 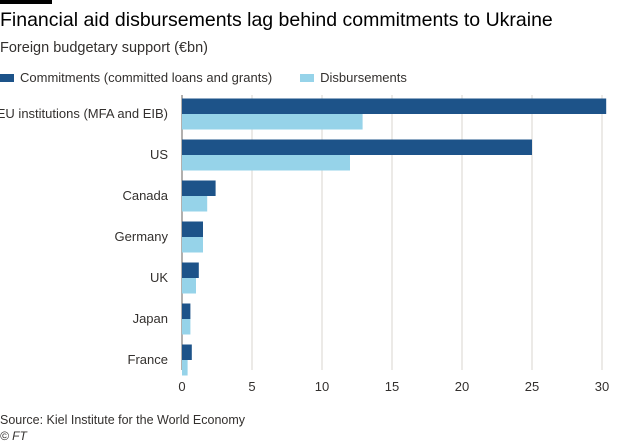 I want to click on bar-commitments-eu-institutions-mfa-and-eib, so click(x=394, y=106).